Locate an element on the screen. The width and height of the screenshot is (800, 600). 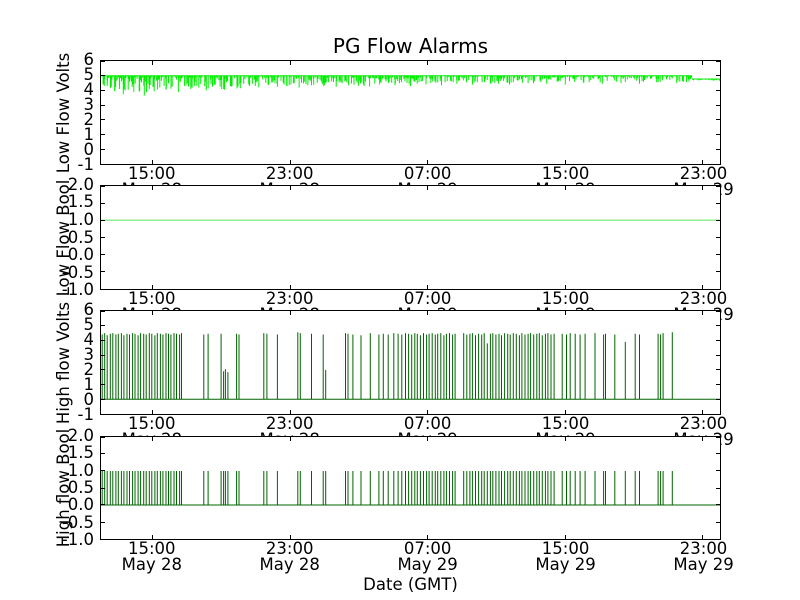
x-axis-label: Date (GMT) is located at coordinates (410, 584).